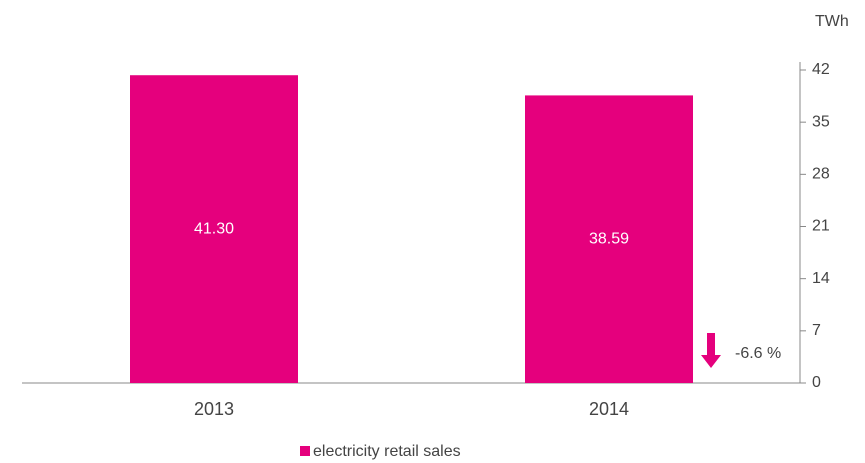 This screenshot has width=865, height=463. Describe the element at coordinates (758, 353) in the screenshot. I see `annotation: -6.6 %` at that location.